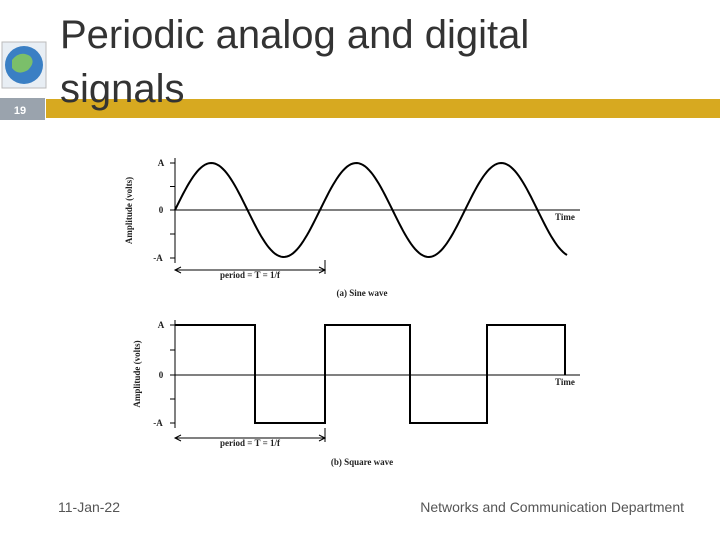 This screenshot has height=540, width=720. I want to click on caption: (b) Square wave, so click(362, 462).